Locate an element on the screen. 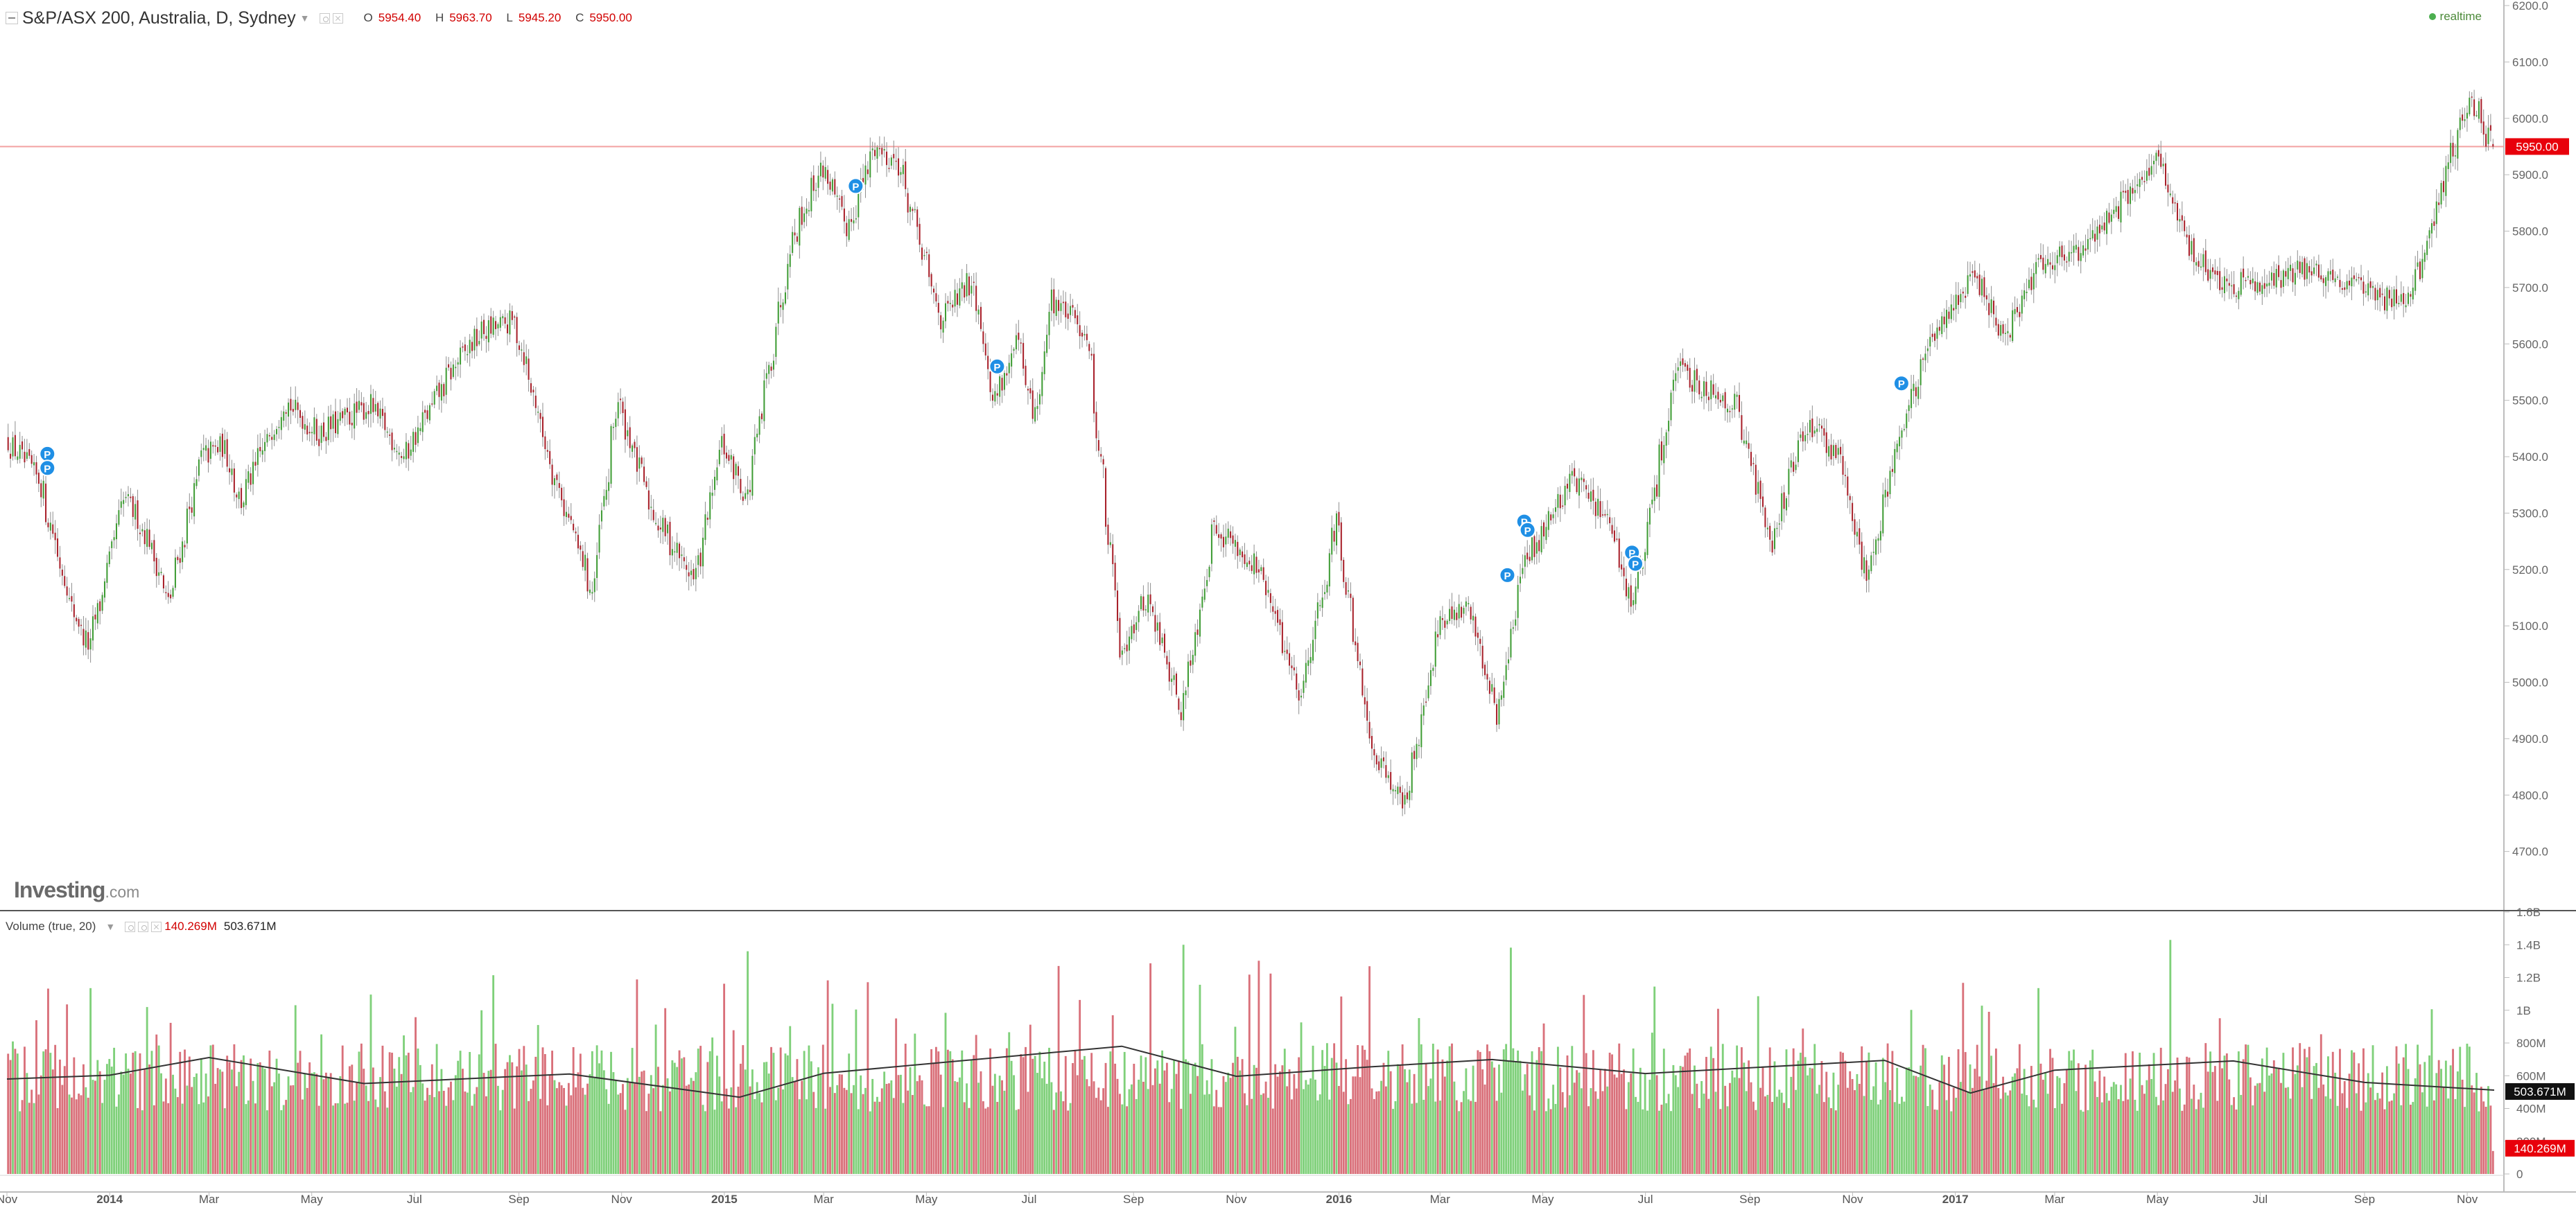  volume-title: Volume (true, 20) is located at coordinates (51, 926).